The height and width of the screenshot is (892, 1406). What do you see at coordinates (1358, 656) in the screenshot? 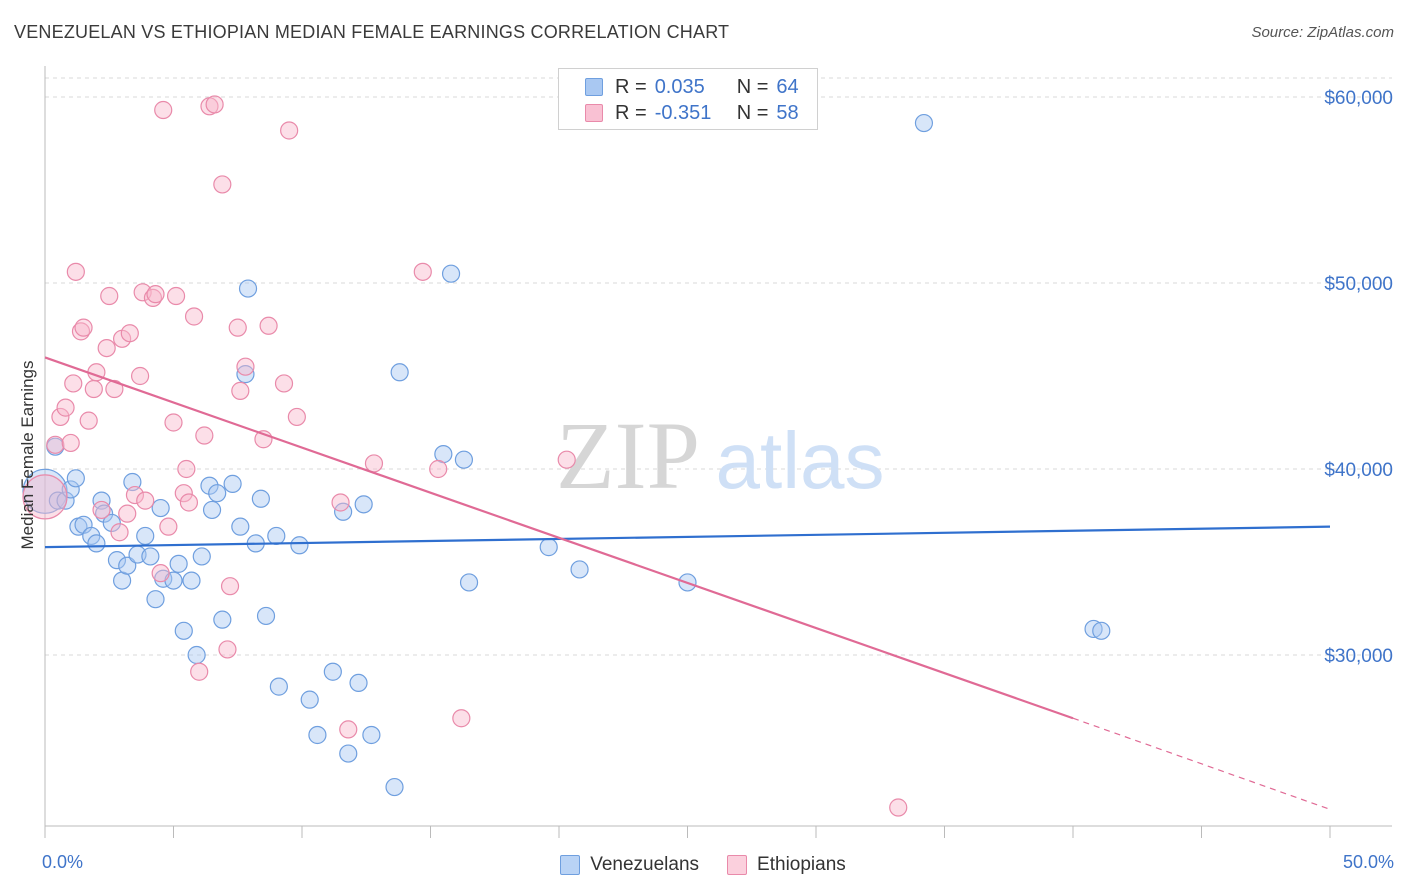
I see `y-tick-label: $30,000` at bounding box center [1358, 656].